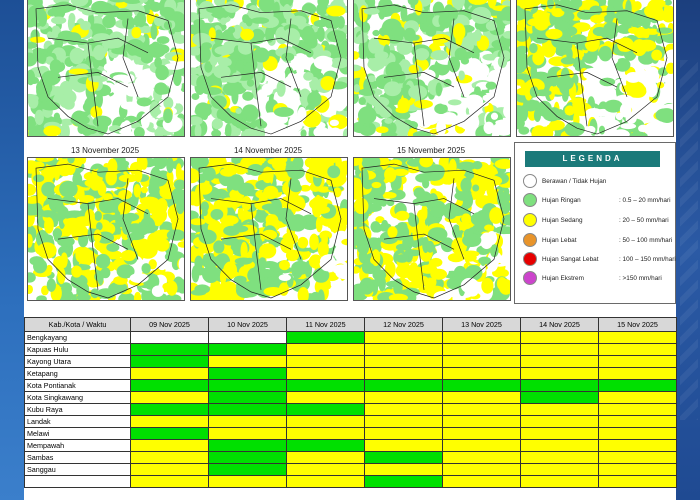 This screenshot has height=500, width=700. I want to click on legend-value: : 20 – 50 mm/hari, so click(644, 220).